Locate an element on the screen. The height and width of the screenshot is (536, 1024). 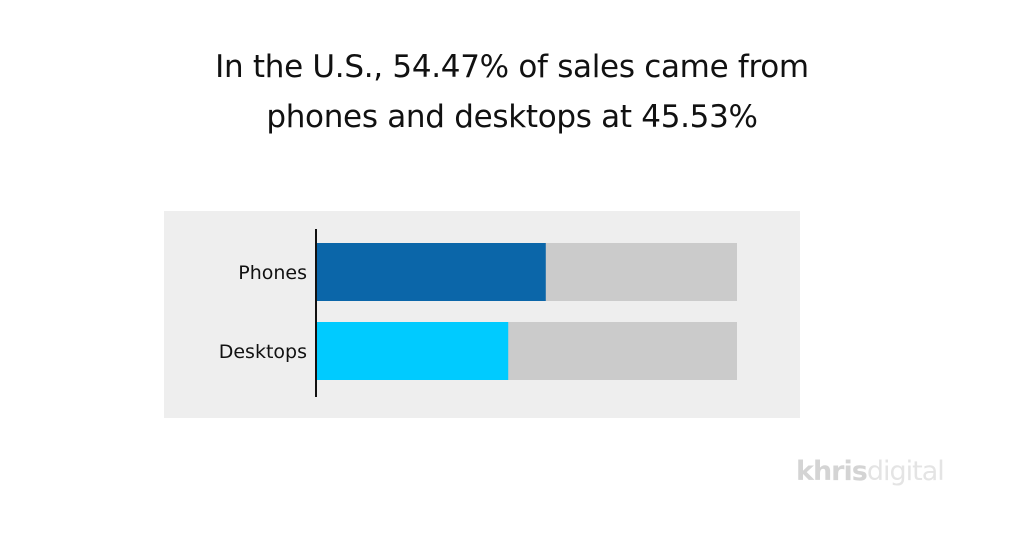
bar-phones is located at coordinates (431, 272).